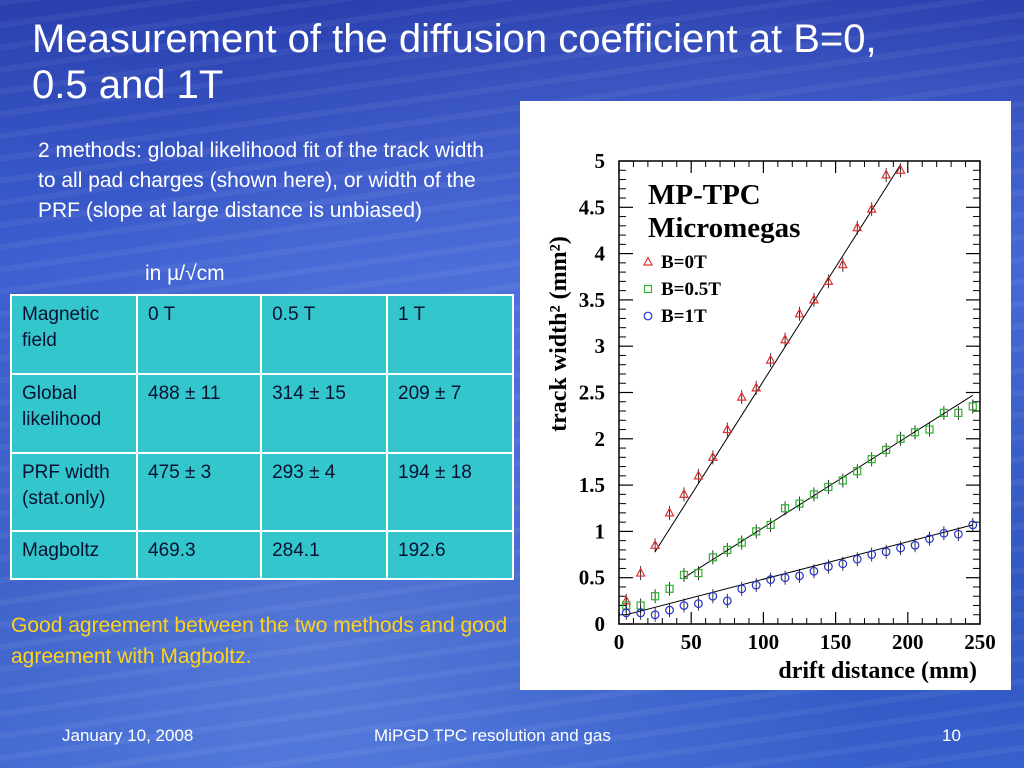 This screenshot has height=768, width=1024. Describe the element at coordinates (74, 492) in the screenshot. I see `table-cell: PRF width (stat.only)` at that location.